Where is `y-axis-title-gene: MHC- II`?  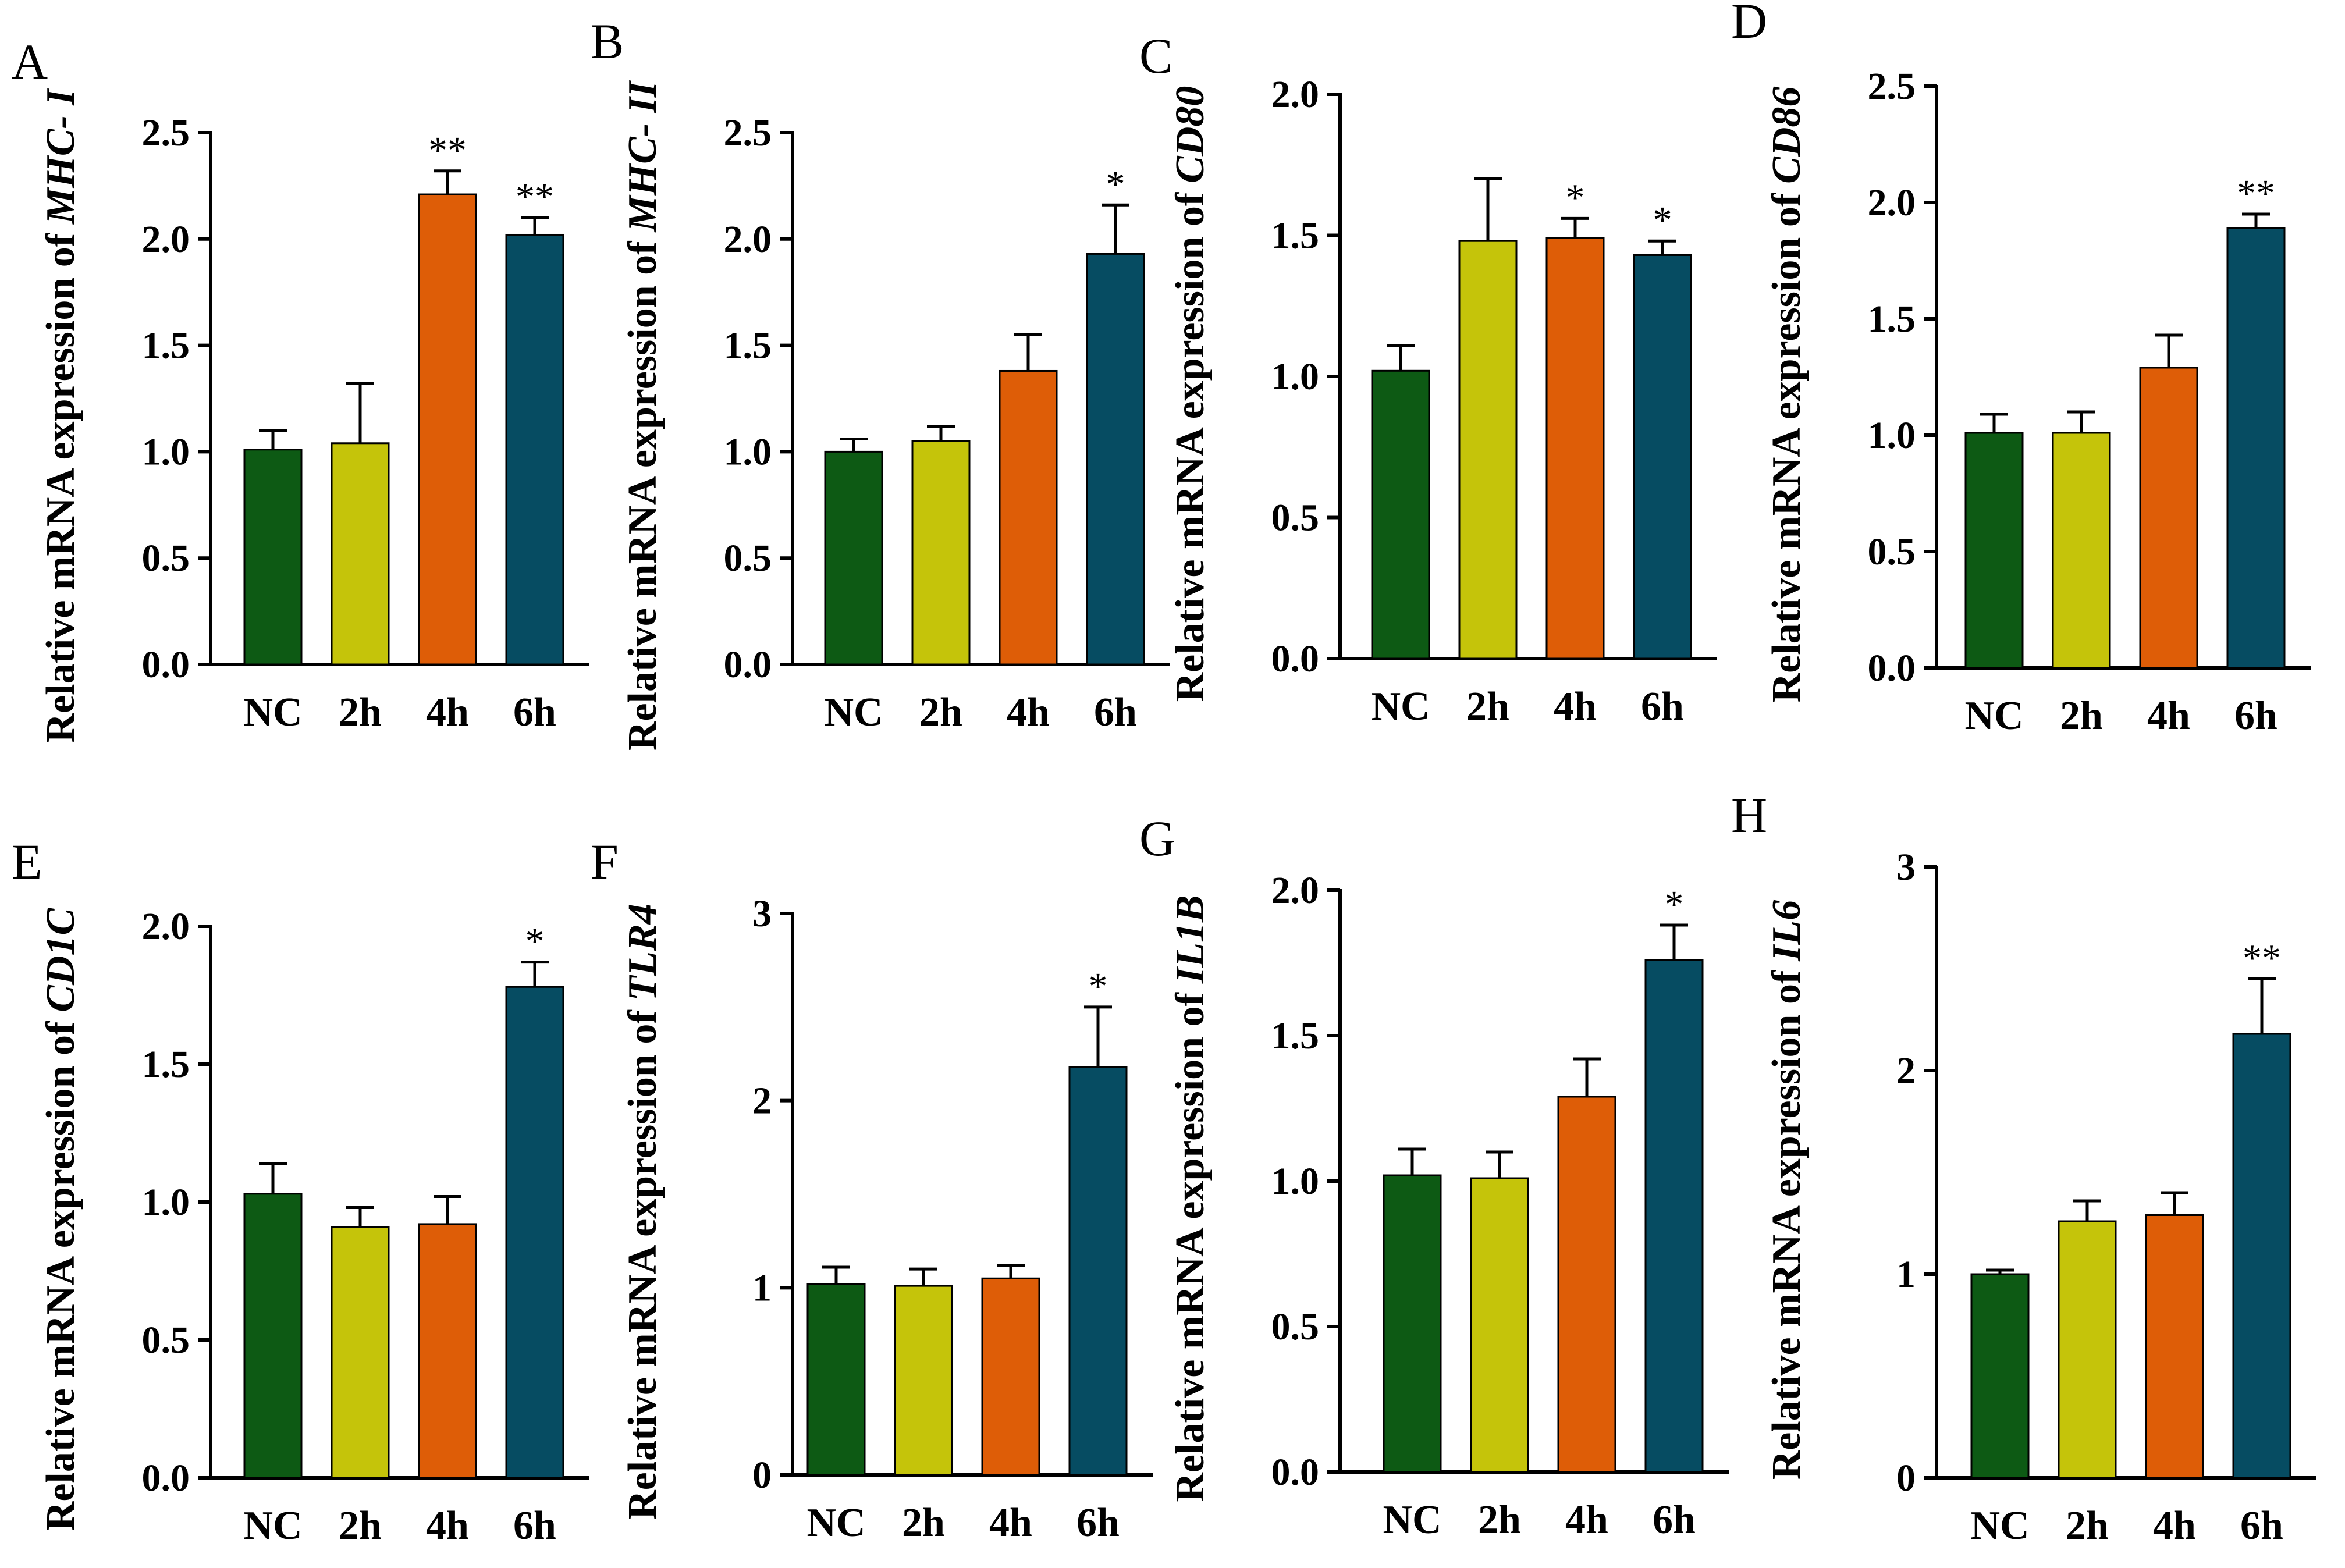 y-axis-title-gene: MHC- II is located at coordinates (642, 156).